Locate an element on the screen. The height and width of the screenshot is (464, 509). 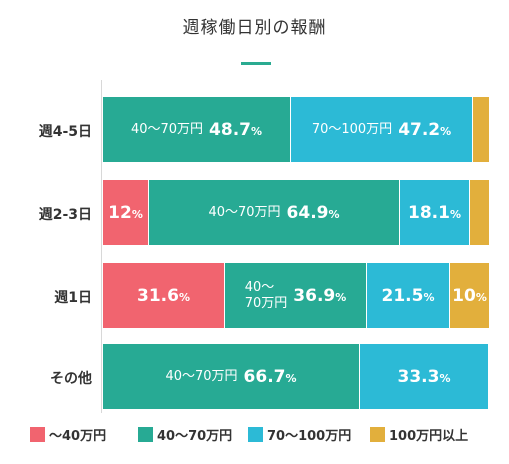
legend-label: 〜40万円 is located at coordinates (78, 436).